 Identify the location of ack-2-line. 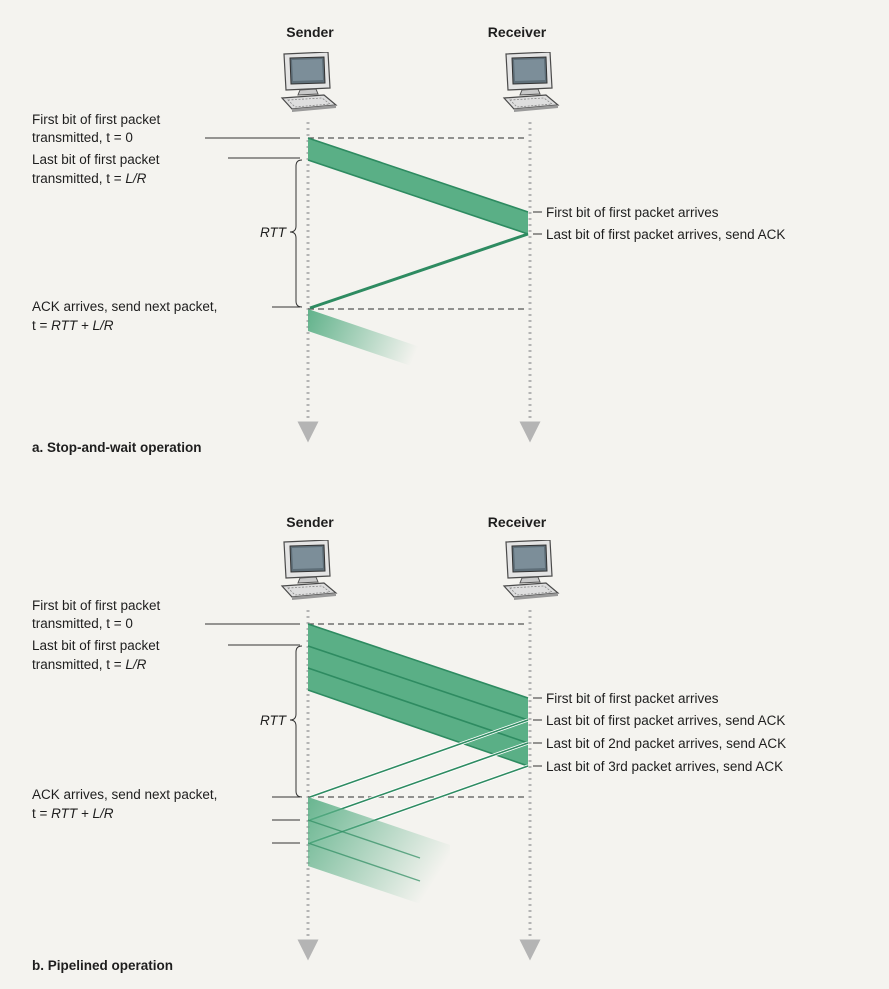
(419, 781).